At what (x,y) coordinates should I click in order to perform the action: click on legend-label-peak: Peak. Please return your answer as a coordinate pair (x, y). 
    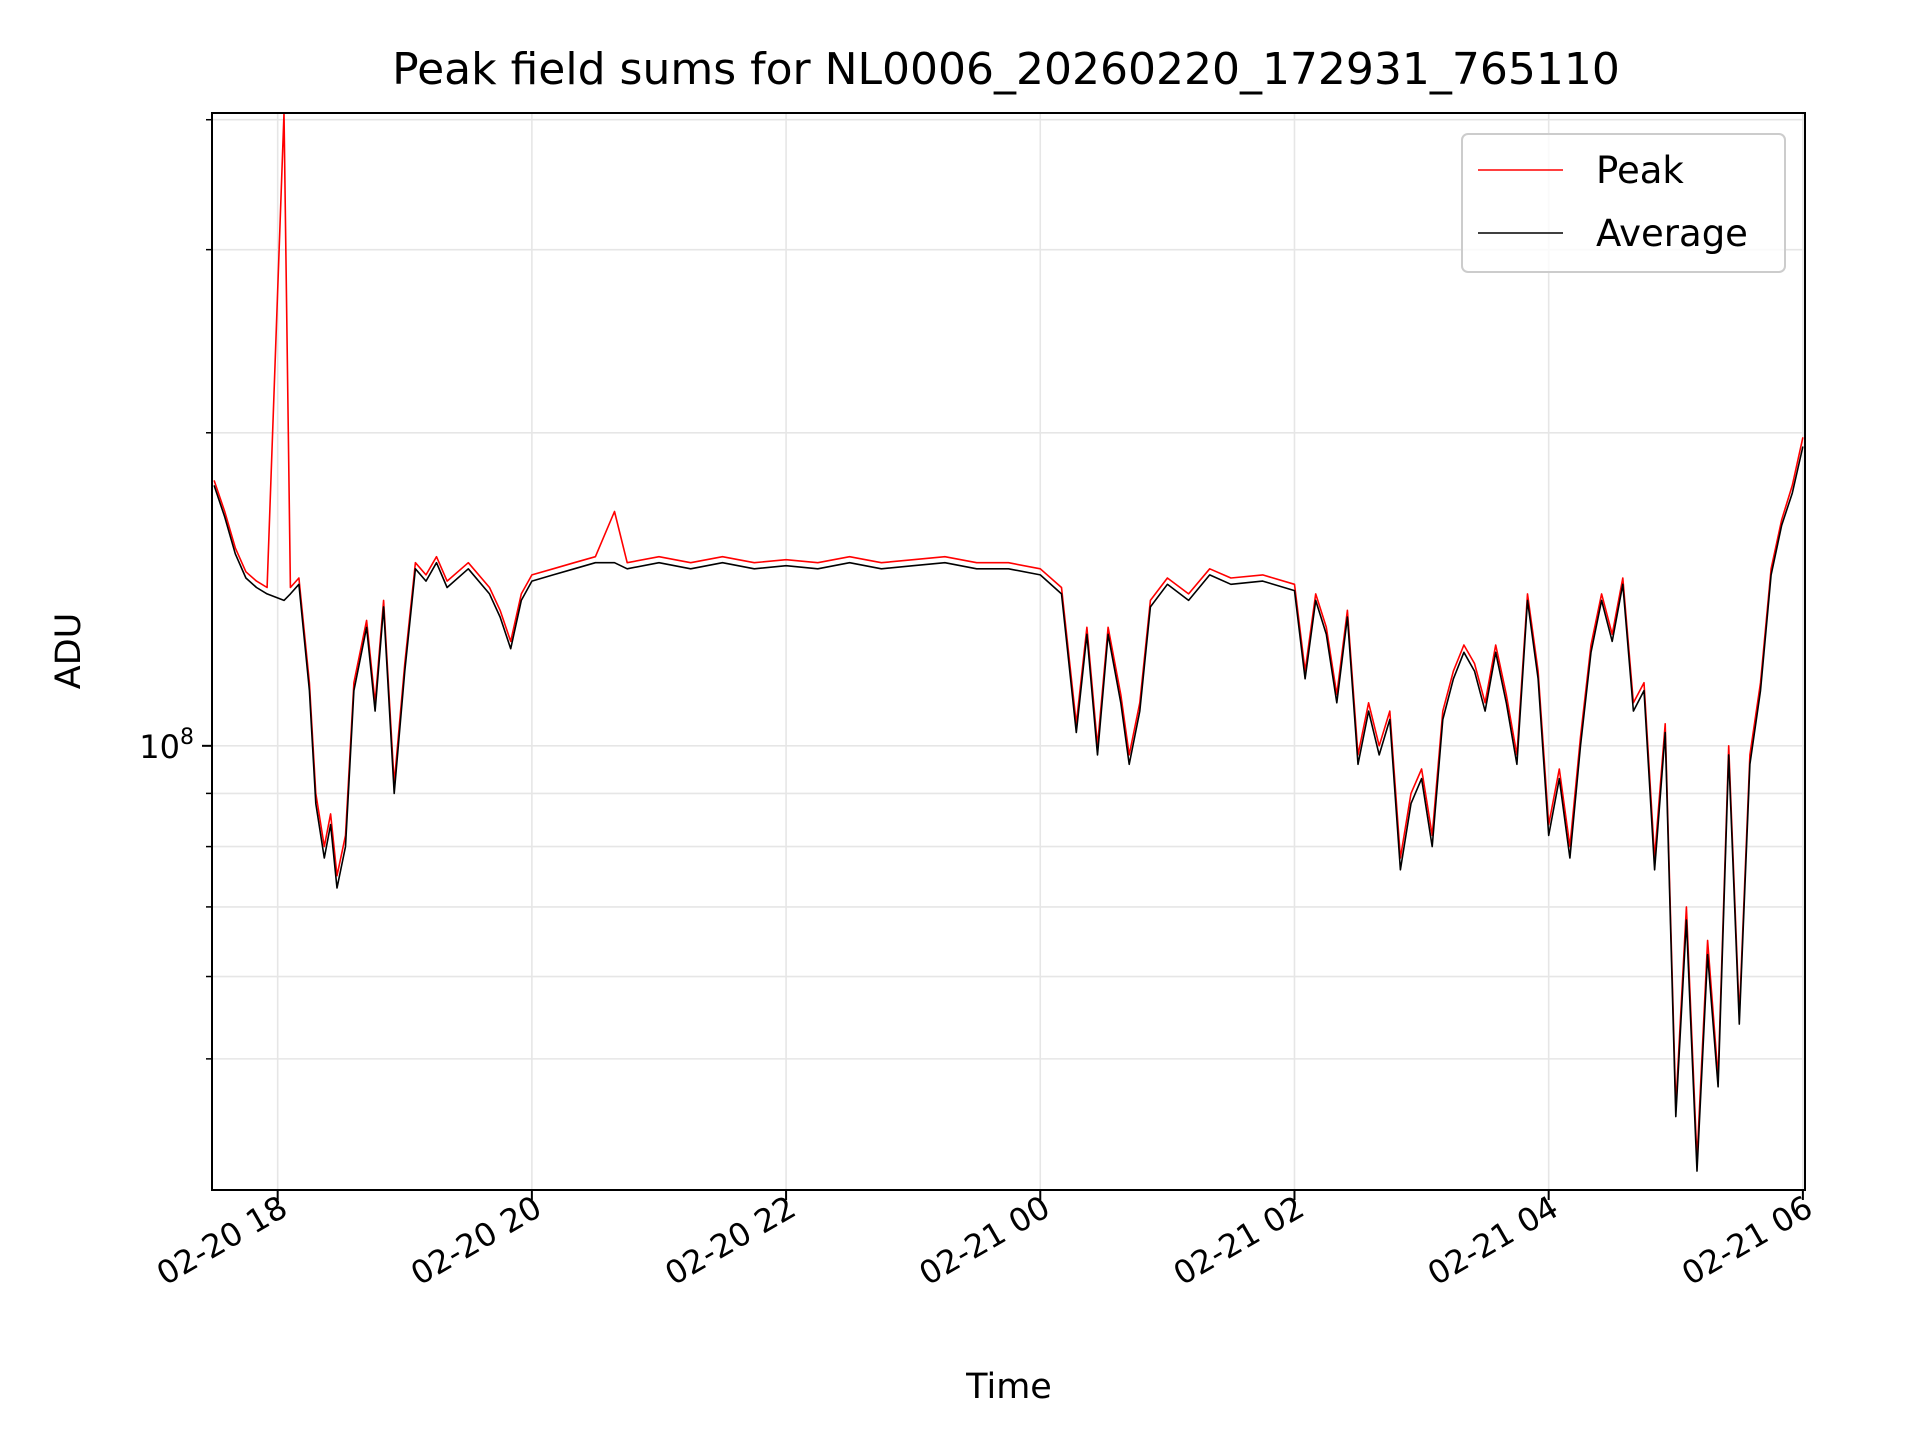
    Looking at the image, I should click on (1640, 170).